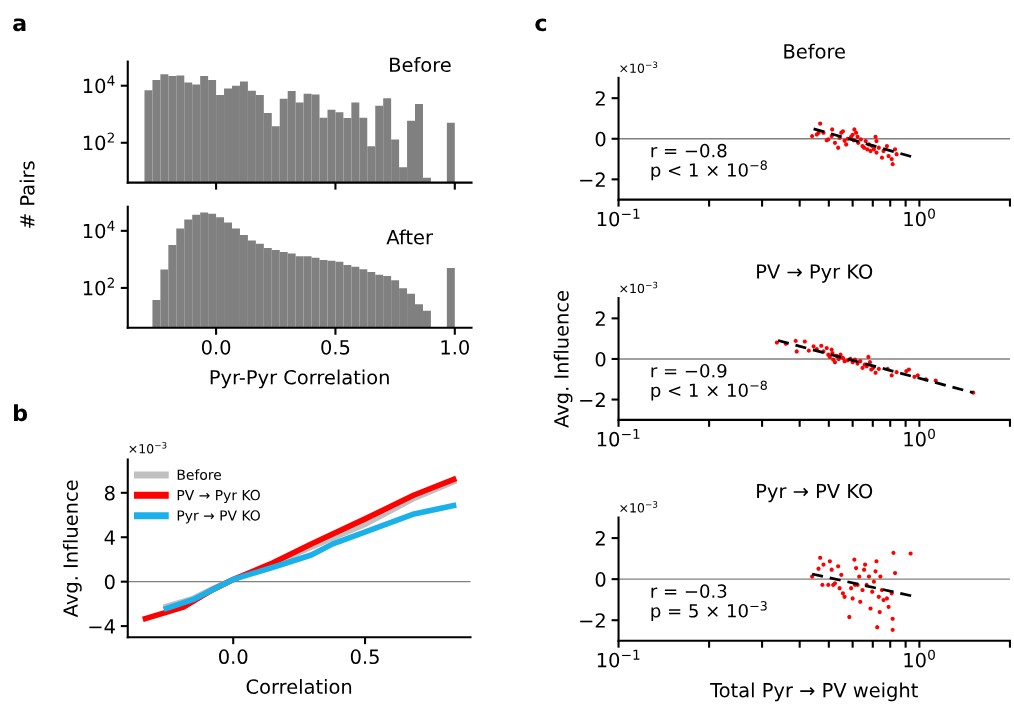  Describe the element at coordinates (814, 51) in the screenshot. I see `chart-title: Before` at that location.